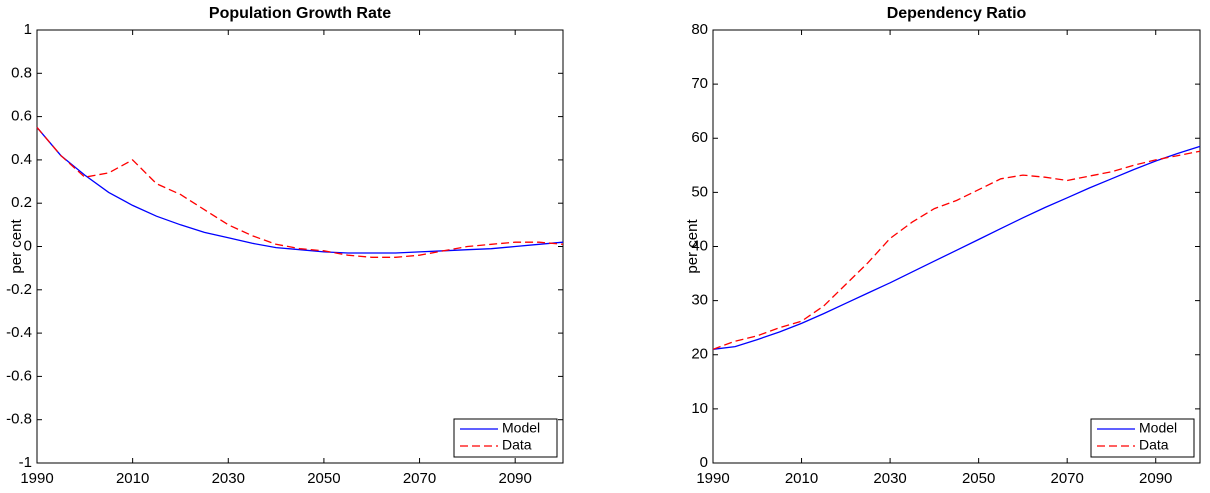 Image resolution: width=1210 pixels, height=493 pixels. What do you see at coordinates (699, 137) in the screenshot?
I see `y-tick-label: 60` at bounding box center [699, 137].